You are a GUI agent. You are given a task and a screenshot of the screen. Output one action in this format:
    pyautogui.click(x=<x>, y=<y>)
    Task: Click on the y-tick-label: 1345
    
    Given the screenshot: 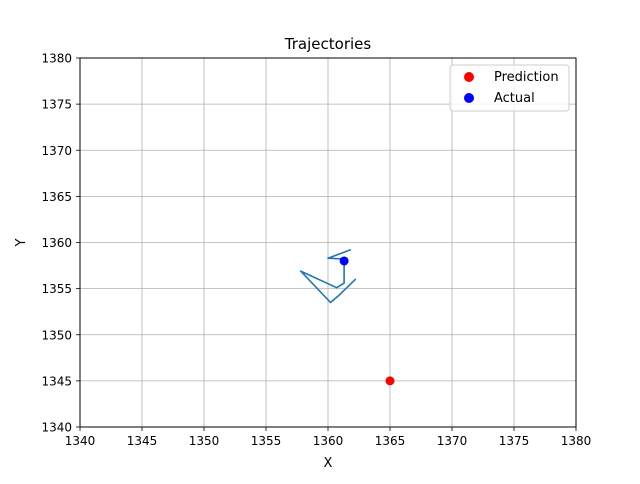 What is the action you would take?
    pyautogui.click(x=56, y=381)
    